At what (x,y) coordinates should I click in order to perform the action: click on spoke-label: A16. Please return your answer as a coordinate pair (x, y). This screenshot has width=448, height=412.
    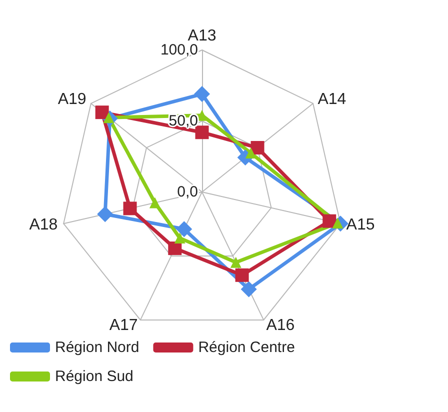
    Looking at the image, I should click on (280, 325).